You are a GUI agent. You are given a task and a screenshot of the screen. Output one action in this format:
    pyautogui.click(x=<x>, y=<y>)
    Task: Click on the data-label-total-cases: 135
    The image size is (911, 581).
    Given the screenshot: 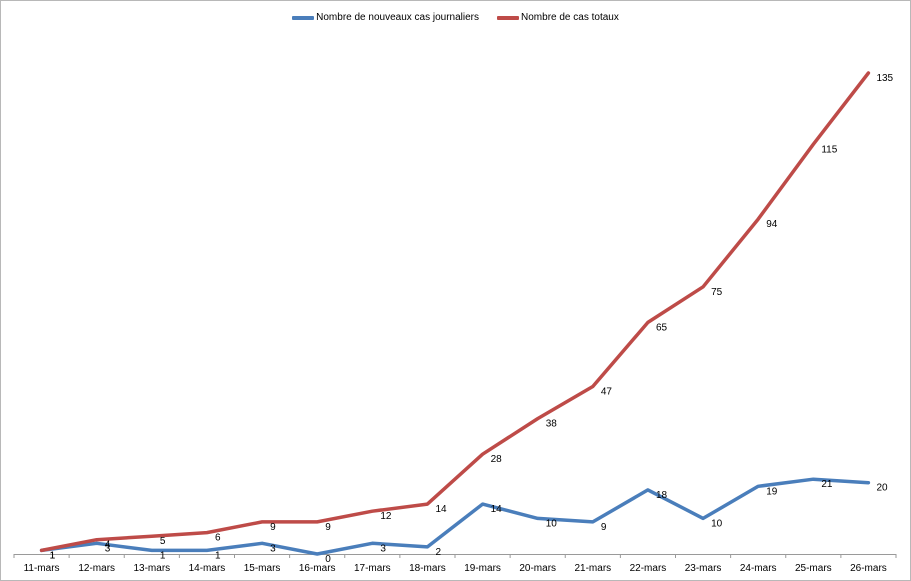 What is the action you would take?
    pyautogui.click(x=884, y=78)
    